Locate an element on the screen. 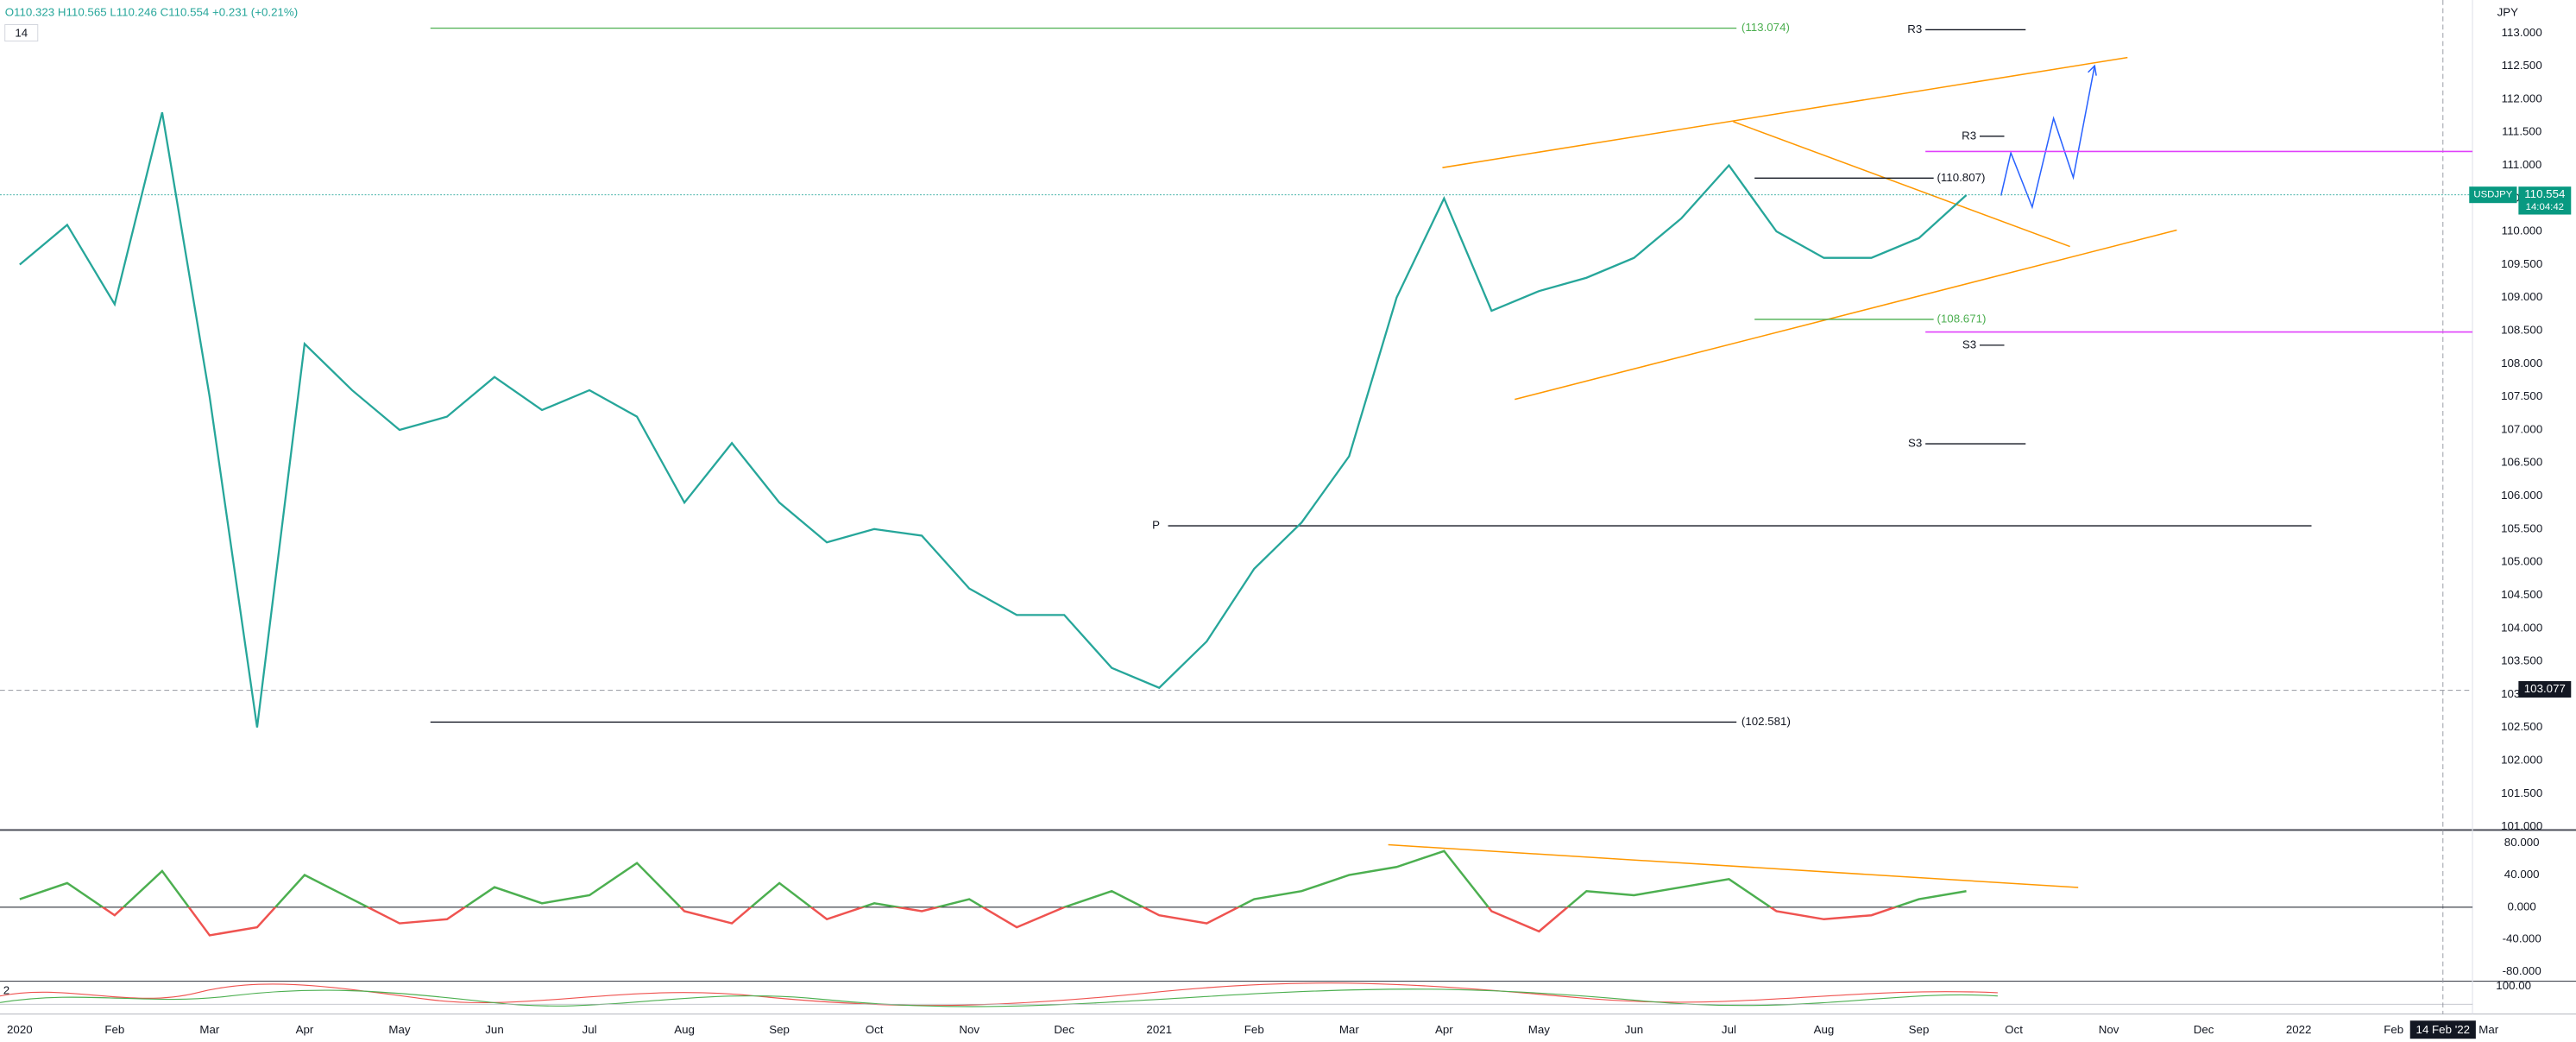  y-tick-label: 109.000 is located at coordinates (2521, 297).